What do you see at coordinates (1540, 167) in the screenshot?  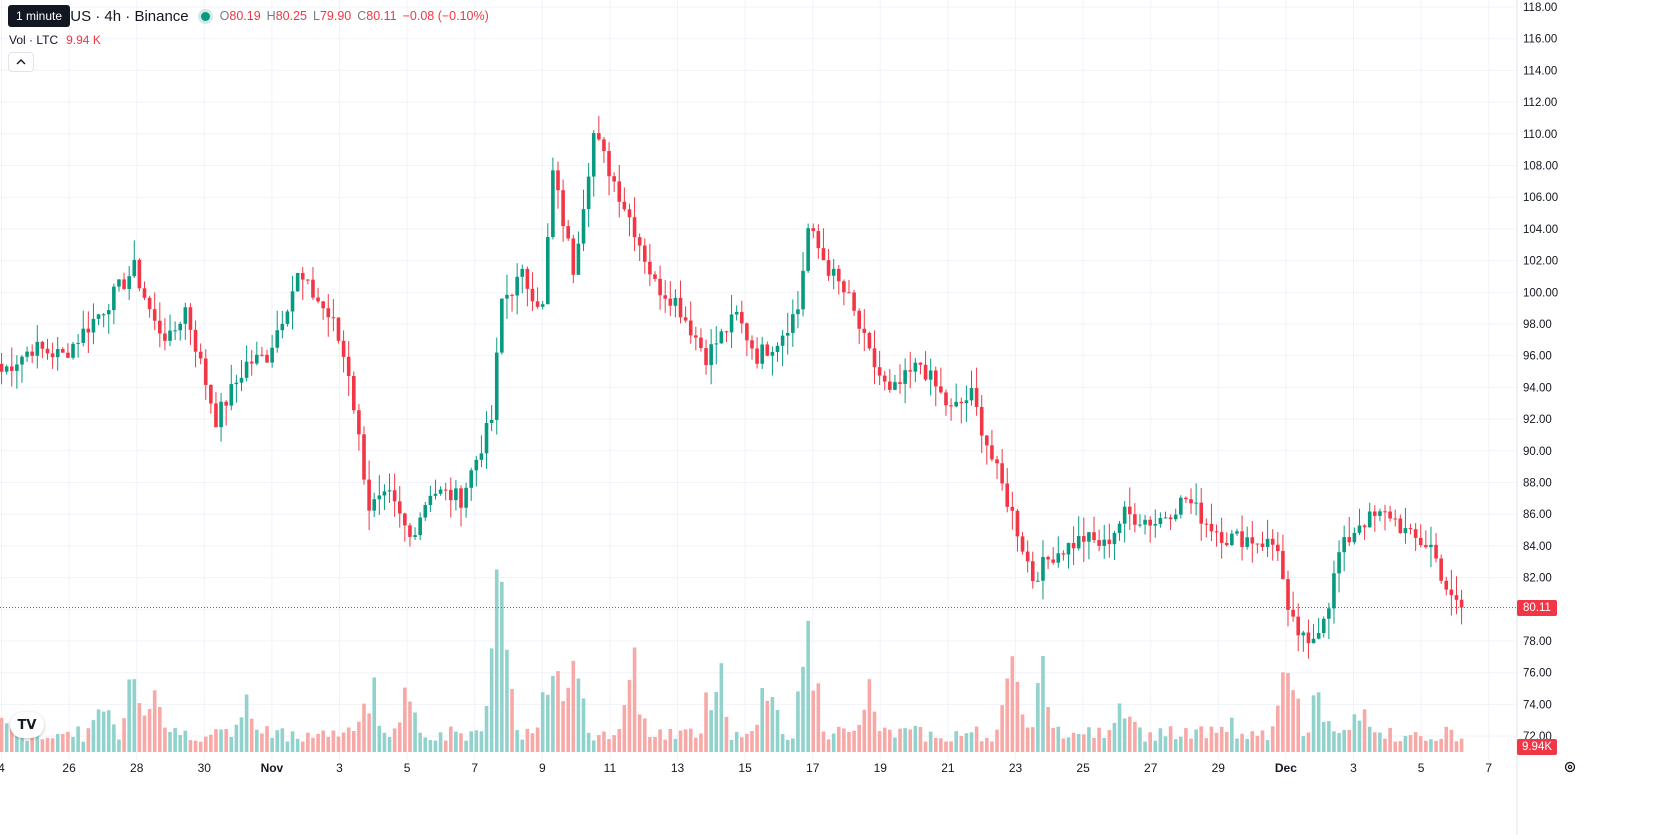 I see `price-tick-label: 108.00` at bounding box center [1540, 167].